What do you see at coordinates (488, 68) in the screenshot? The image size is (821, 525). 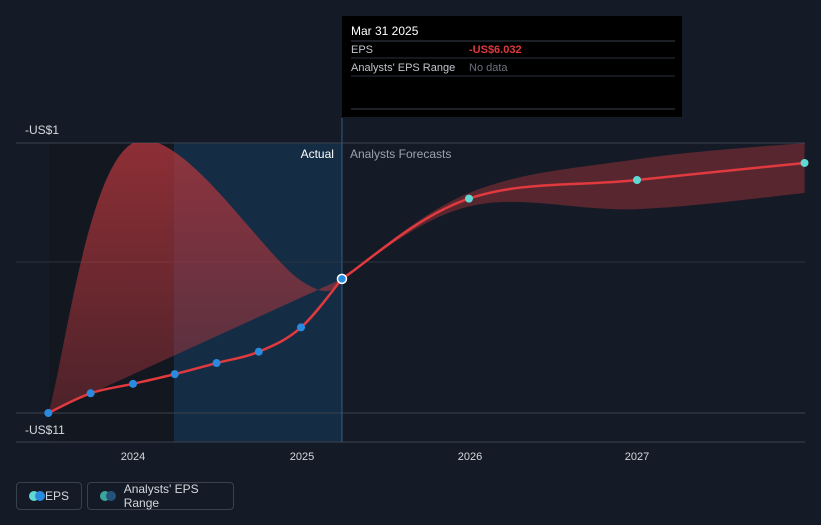 I see `tooltip-row-value: No data` at bounding box center [488, 68].